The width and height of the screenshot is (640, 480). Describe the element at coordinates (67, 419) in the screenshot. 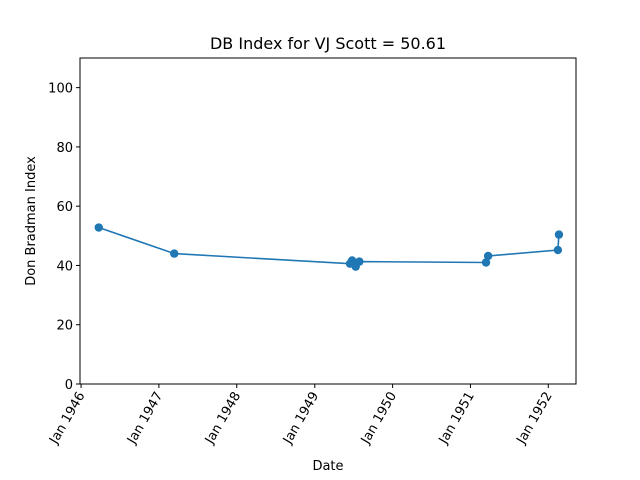

I see `x-tick-label: Jan 1946` at that location.